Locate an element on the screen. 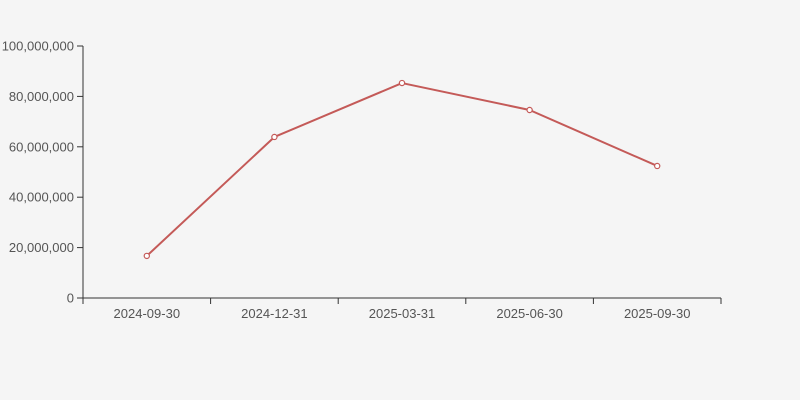 Image resolution: width=800 pixels, height=400 pixels. y-axis-tick-label: 0 is located at coordinates (70, 298).